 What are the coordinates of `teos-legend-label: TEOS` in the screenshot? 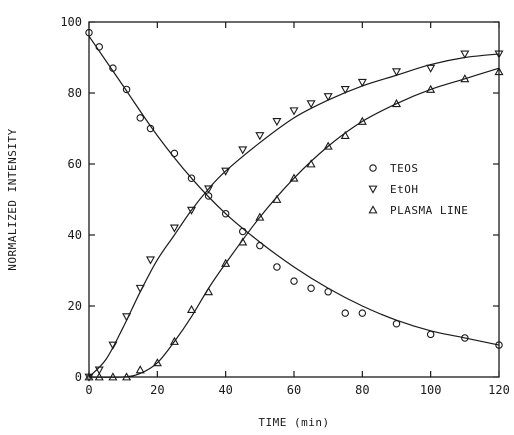 It's located at (404, 168).